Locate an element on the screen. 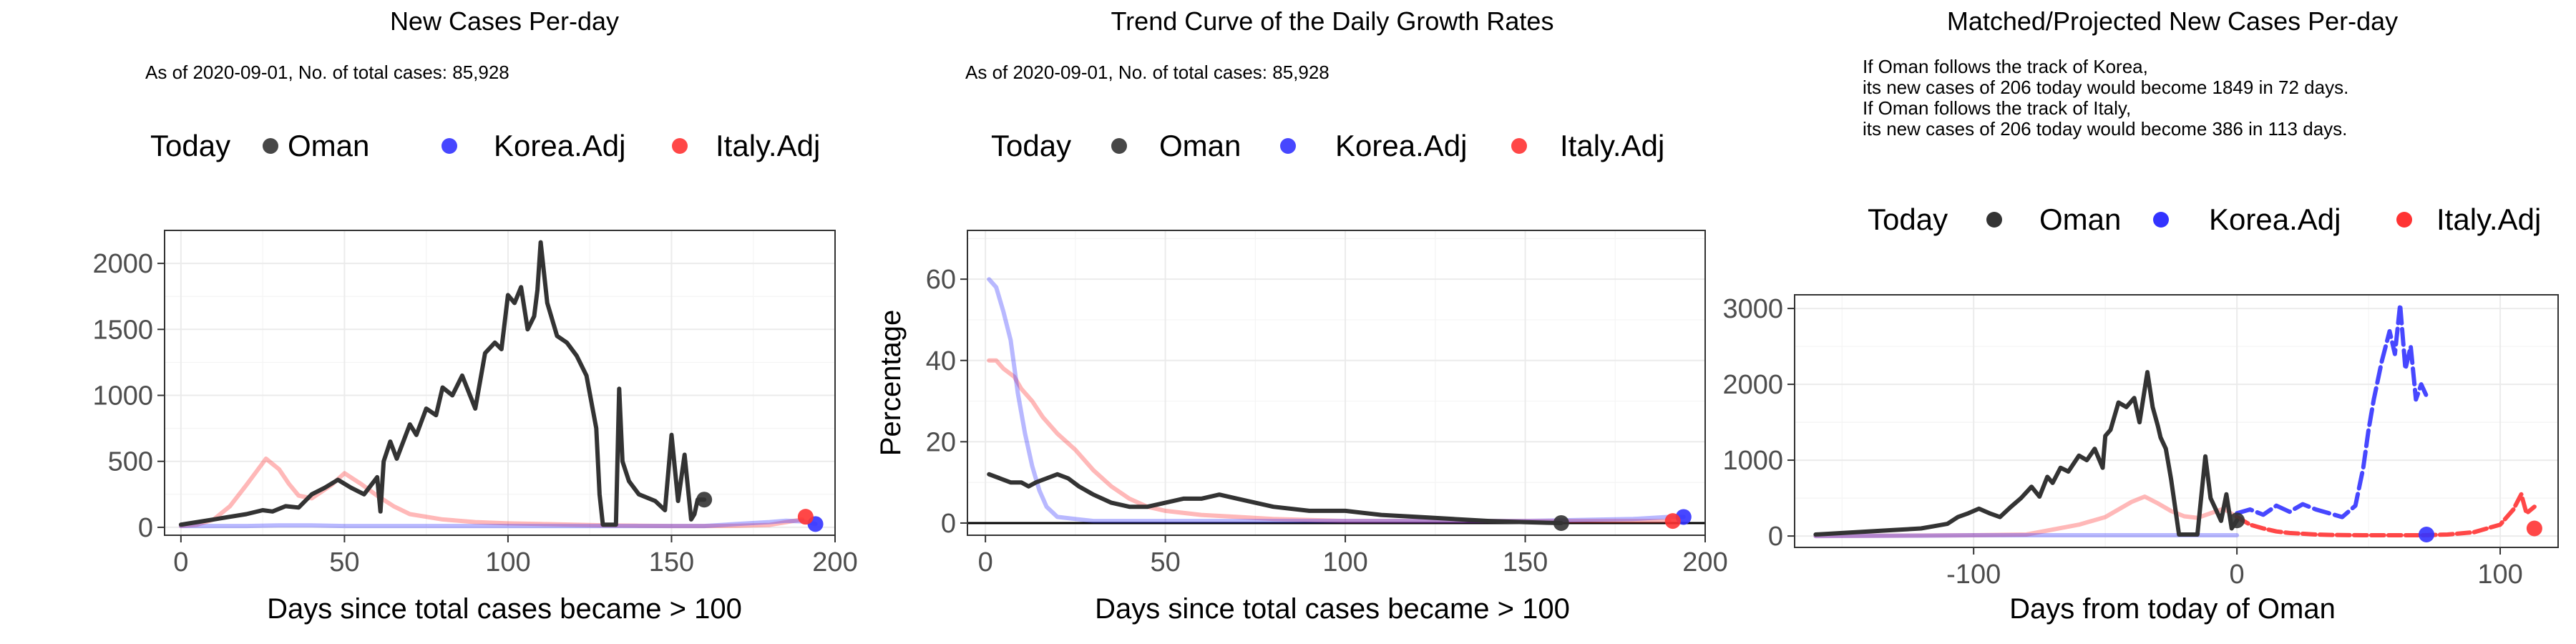 Image resolution: width=2576 pixels, height=644 pixels. series-line-italy-adj-matched is located at coordinates (2026, 516).